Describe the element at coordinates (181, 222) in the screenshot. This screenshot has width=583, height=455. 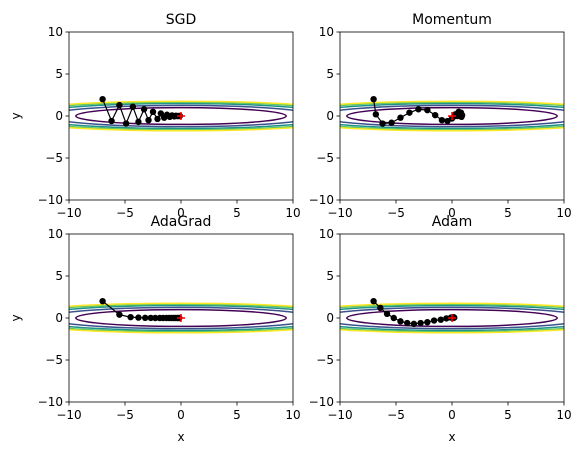
I see `subplot-title: AdaGrad` at that location.